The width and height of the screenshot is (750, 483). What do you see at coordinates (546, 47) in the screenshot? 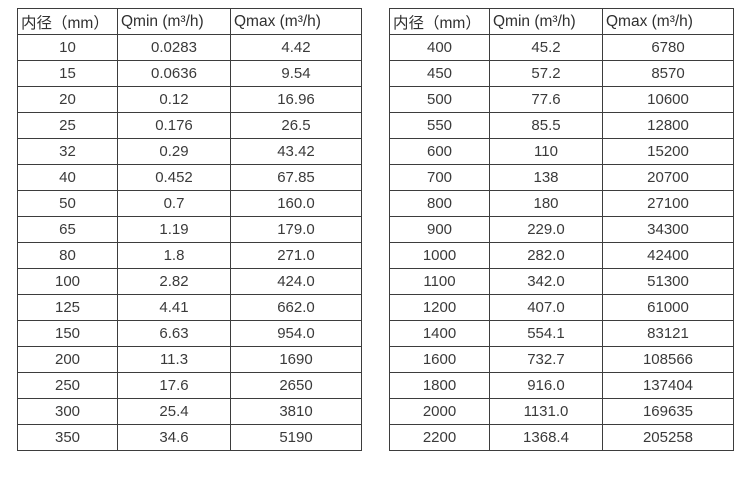
I see `table-cell: 45.2` at bounding box center [546, 47].